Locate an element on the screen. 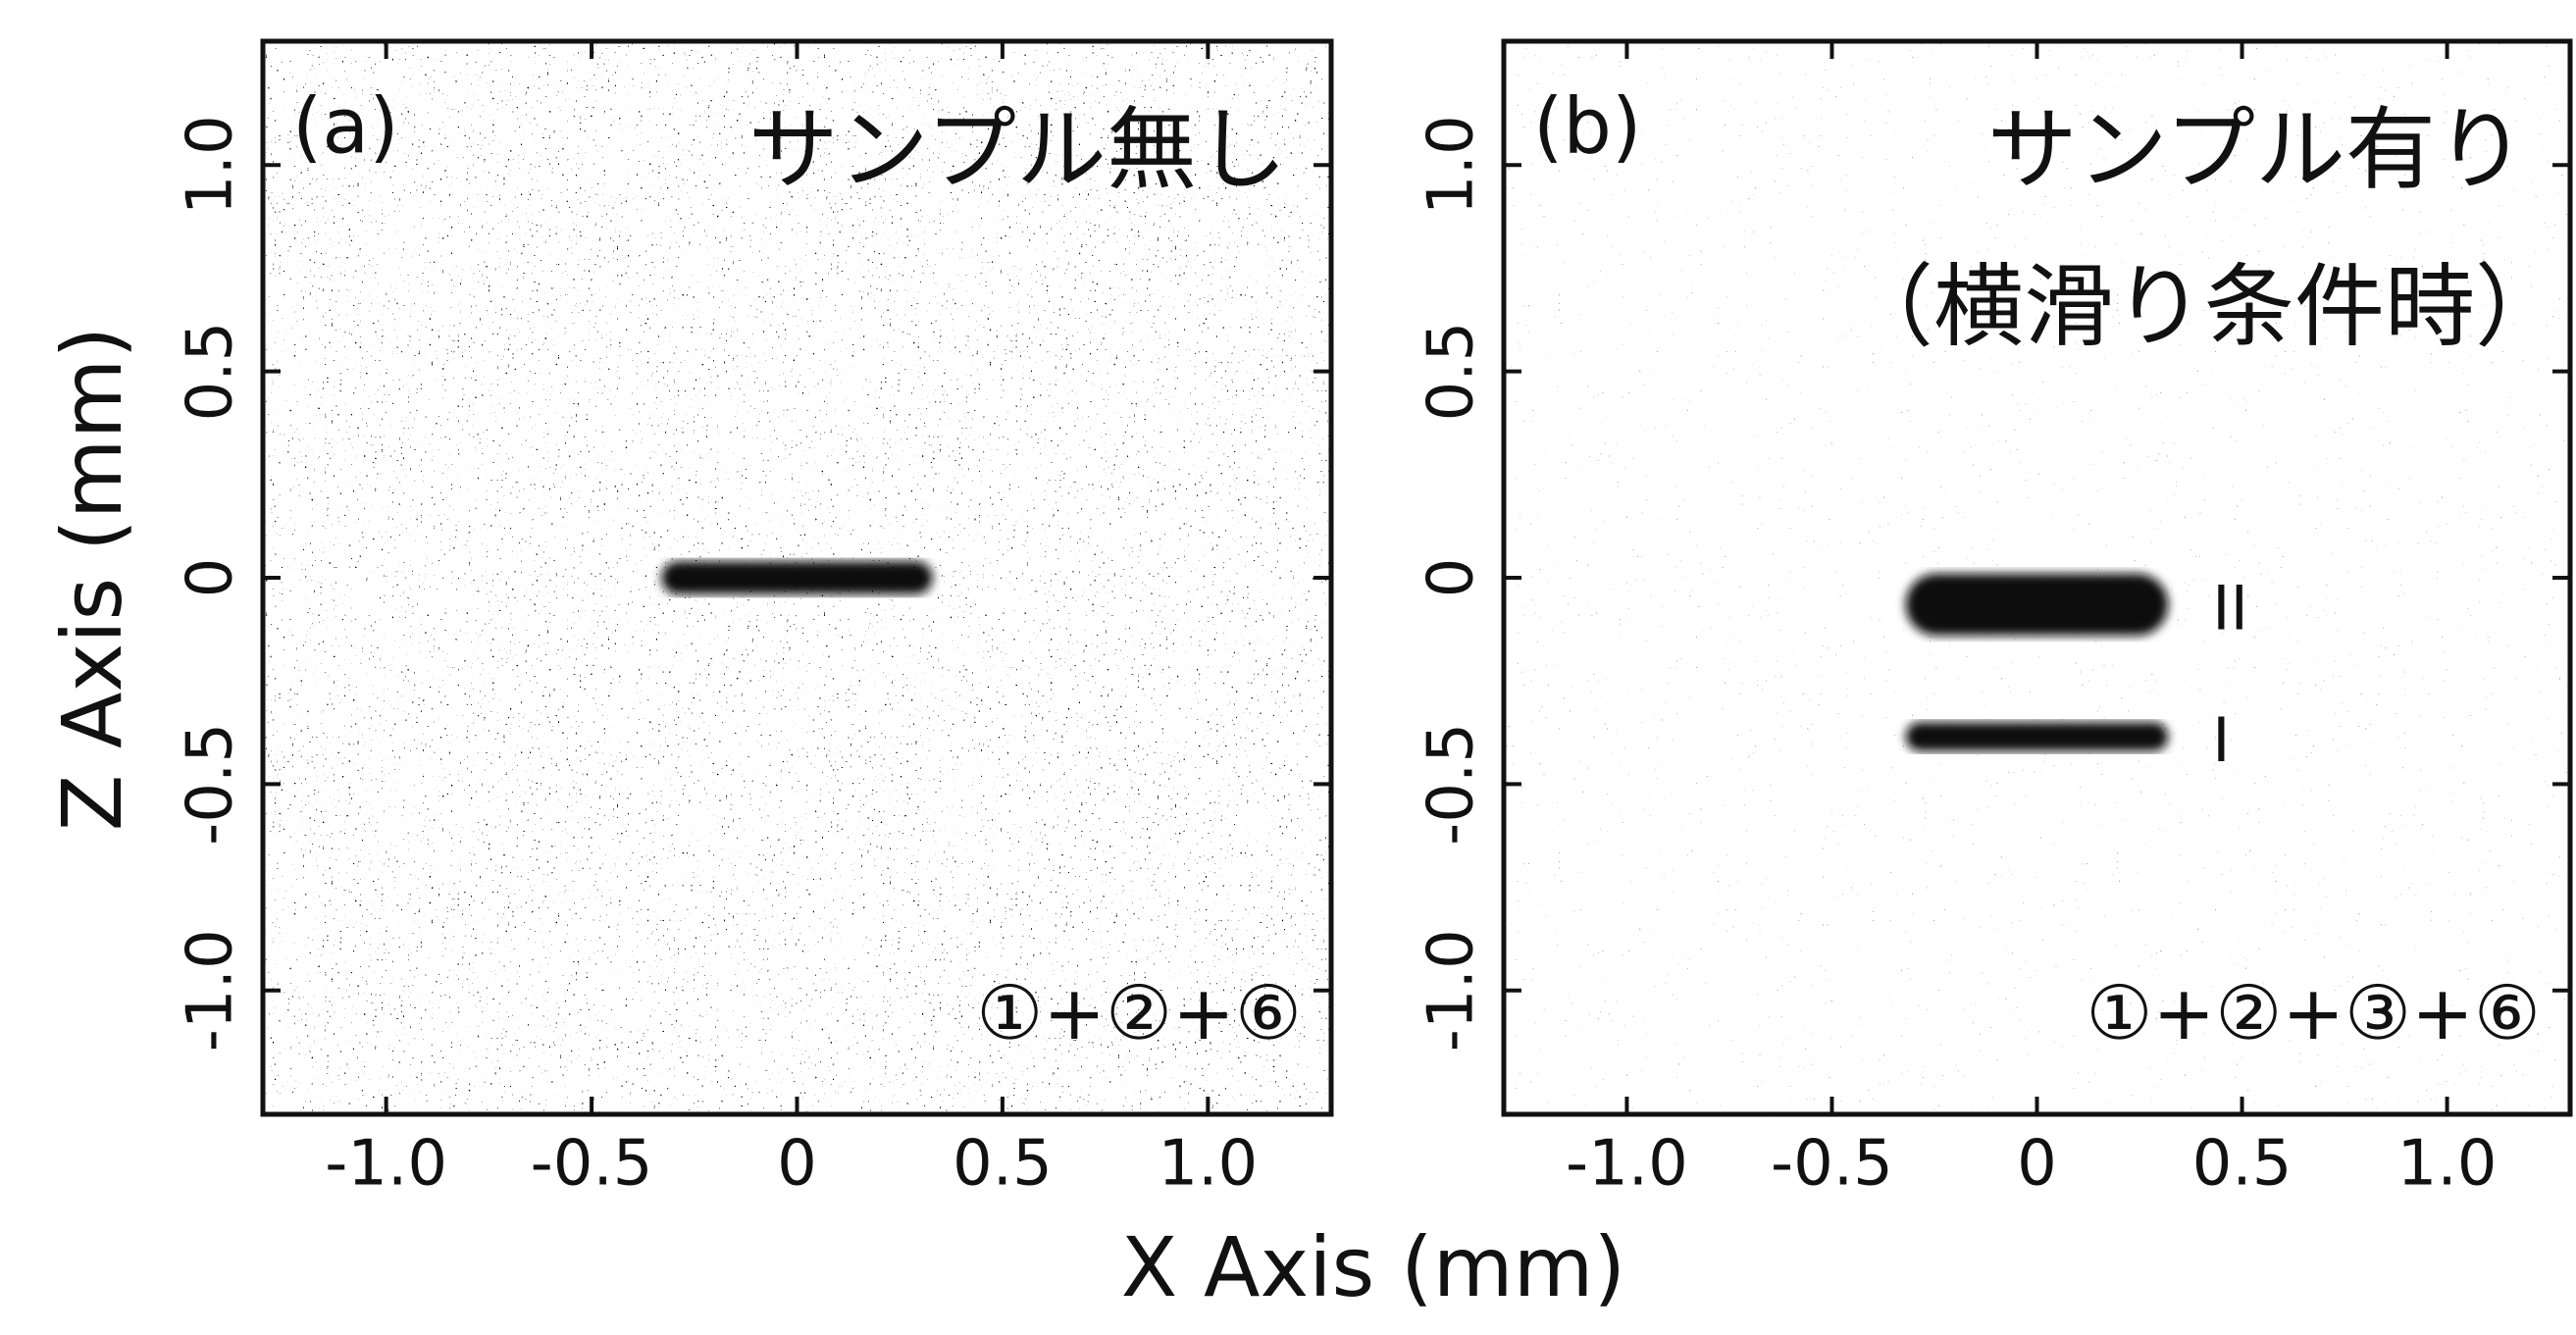 This screenshot has width=2576, height=1335. panel-title: サンプル無し is located at coordinates (1017, 149).